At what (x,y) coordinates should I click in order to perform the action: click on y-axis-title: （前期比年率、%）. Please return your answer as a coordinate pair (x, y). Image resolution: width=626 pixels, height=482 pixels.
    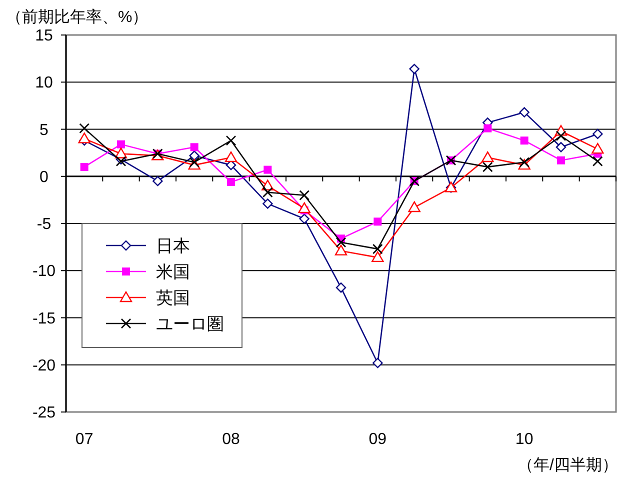
    Looking at the image, I should click on (77, 17).